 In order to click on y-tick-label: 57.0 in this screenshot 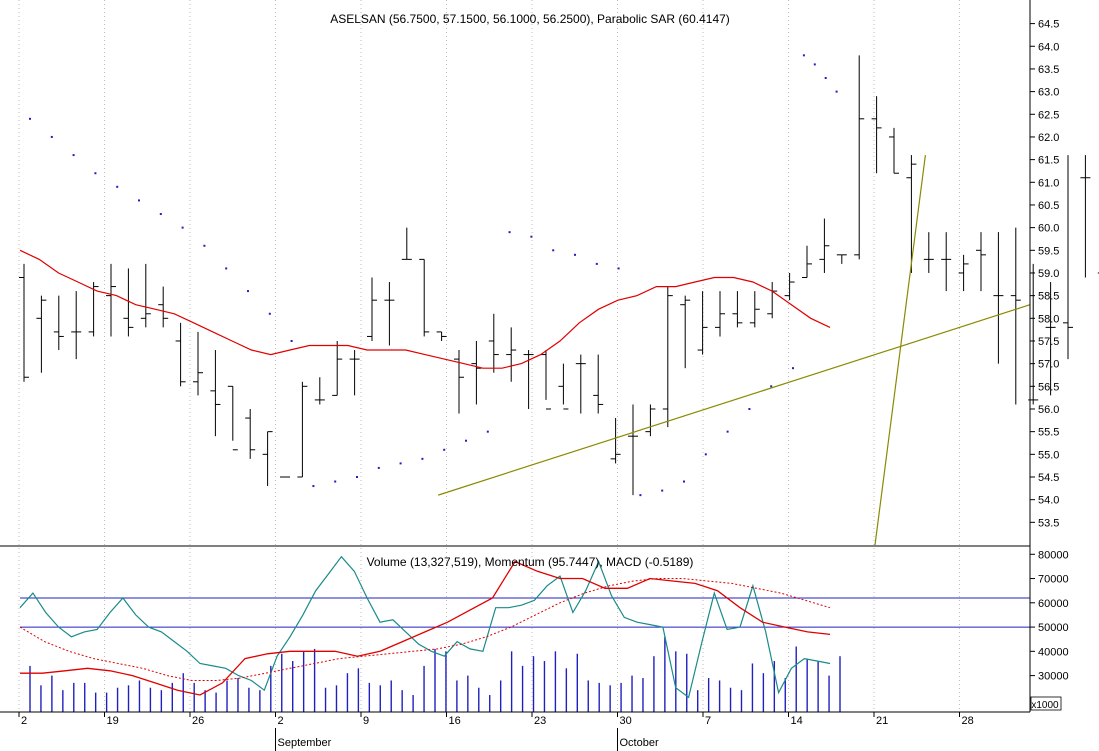, I will do `click(1048, 365)`.